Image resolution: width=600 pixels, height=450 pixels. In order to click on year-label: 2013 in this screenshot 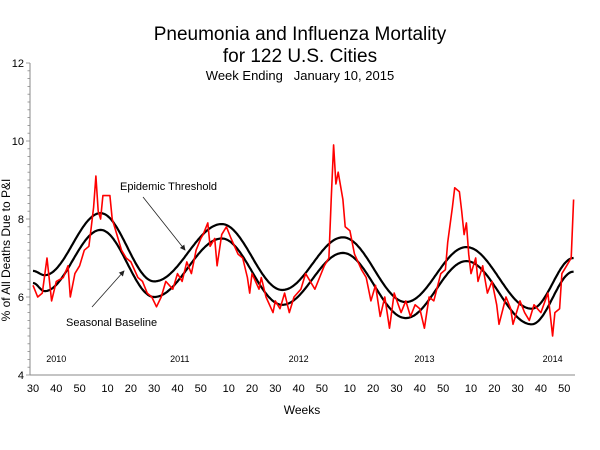, I will do `click(424, 359)`.